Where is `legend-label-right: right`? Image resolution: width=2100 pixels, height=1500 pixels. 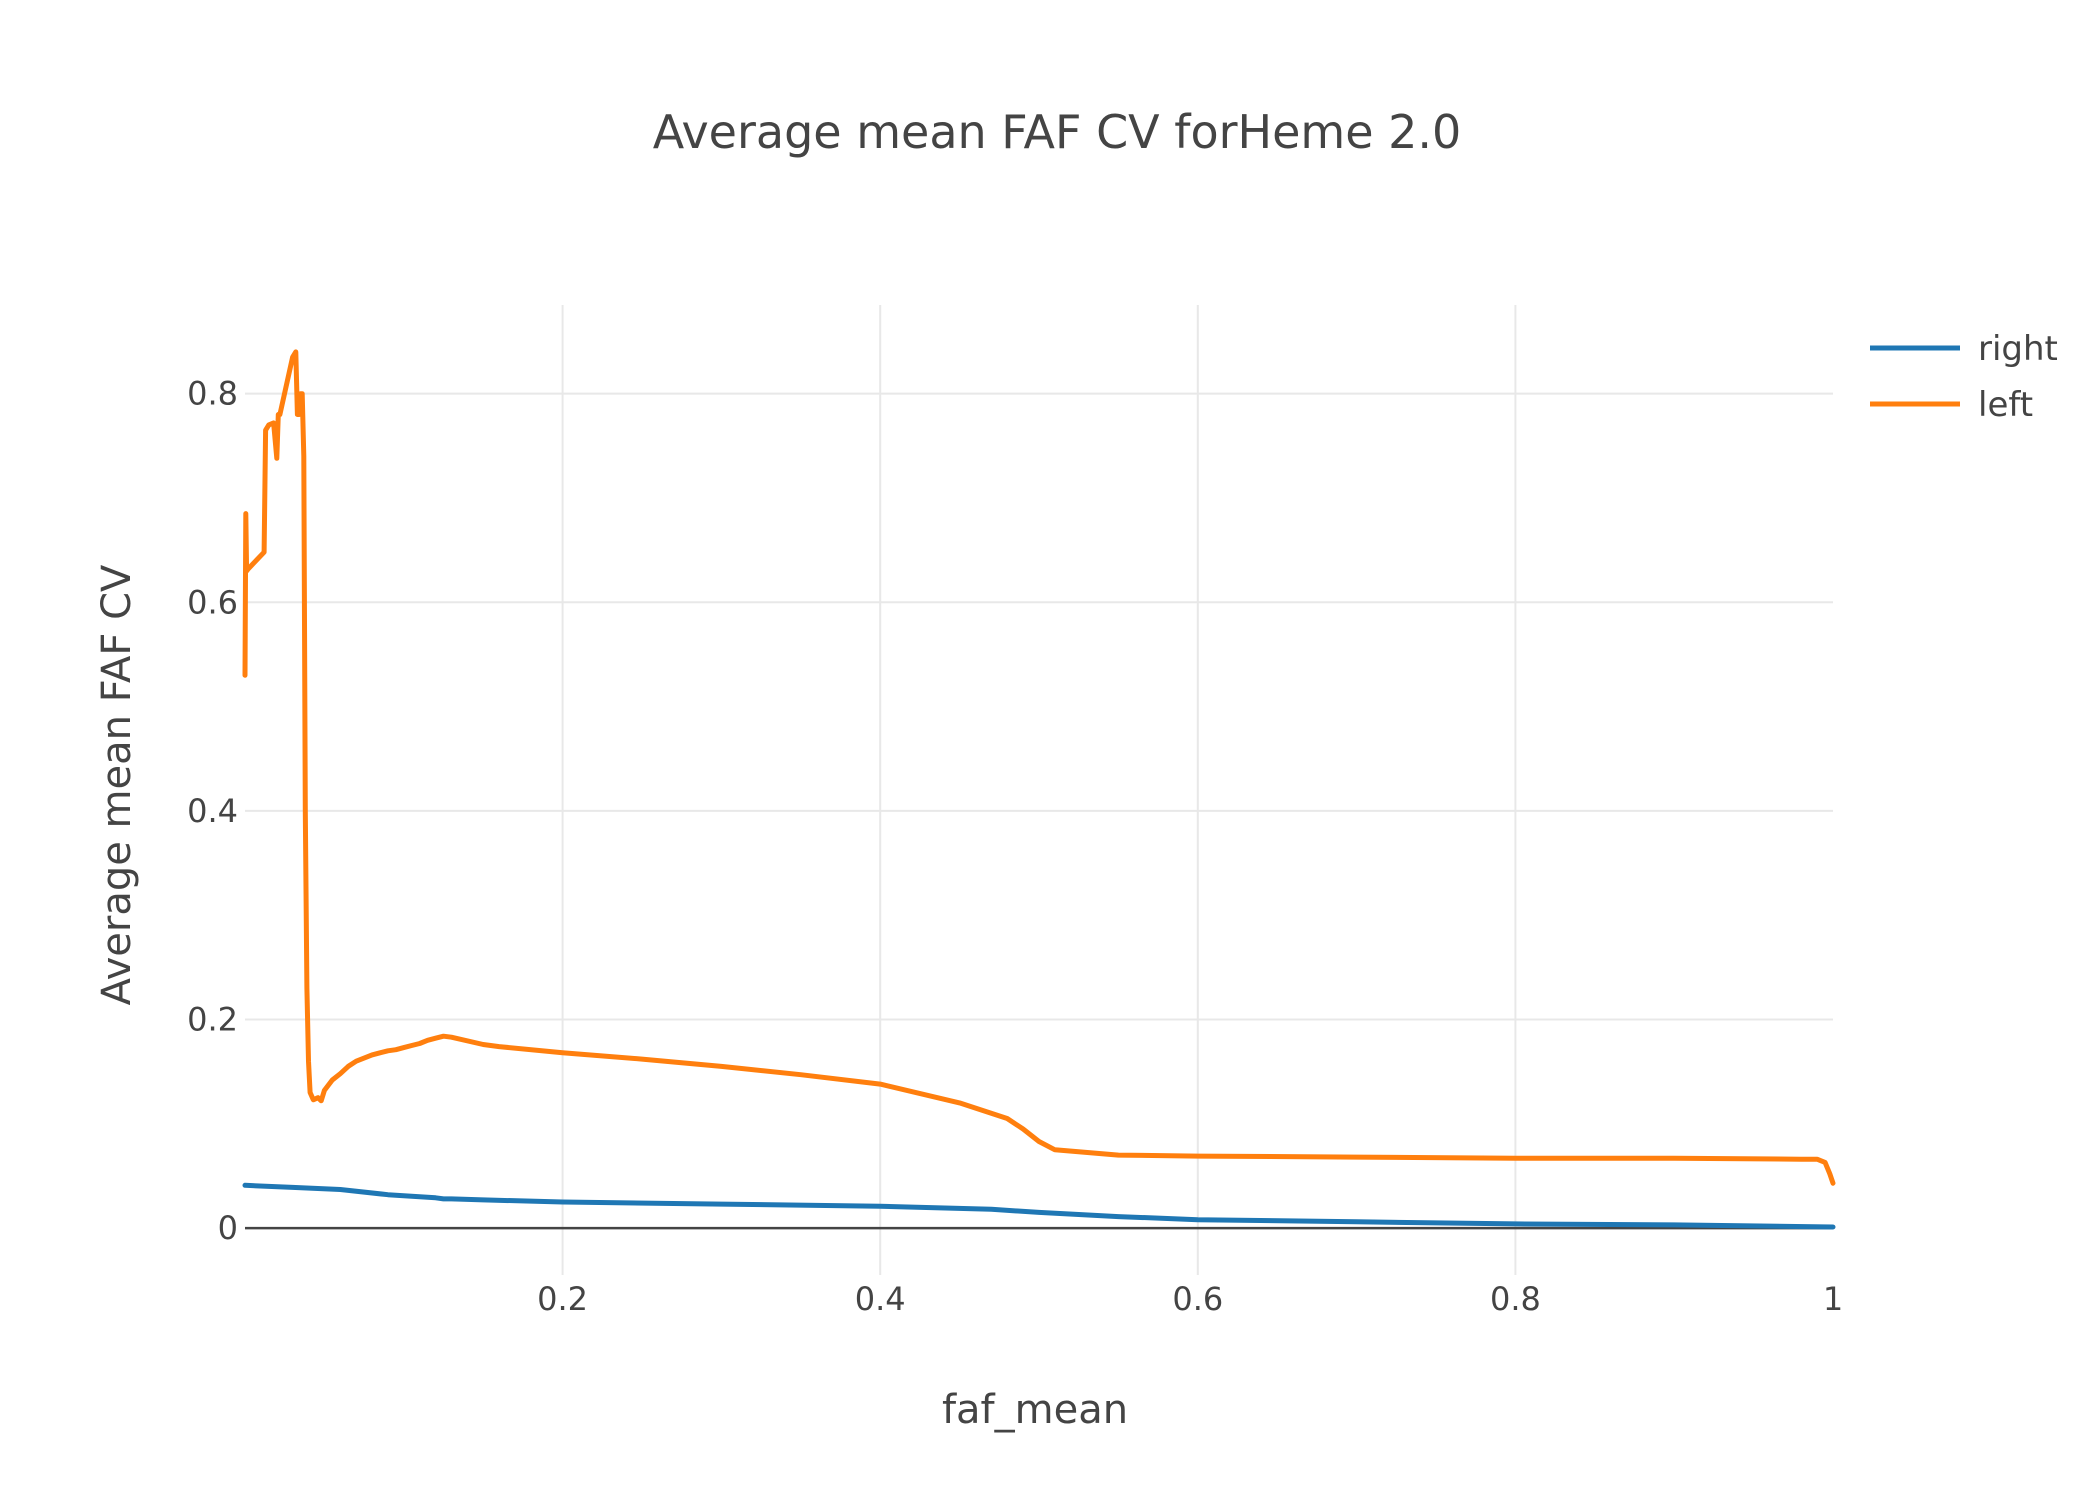 legend-label-right: right is located at coordinates (2018, 349).